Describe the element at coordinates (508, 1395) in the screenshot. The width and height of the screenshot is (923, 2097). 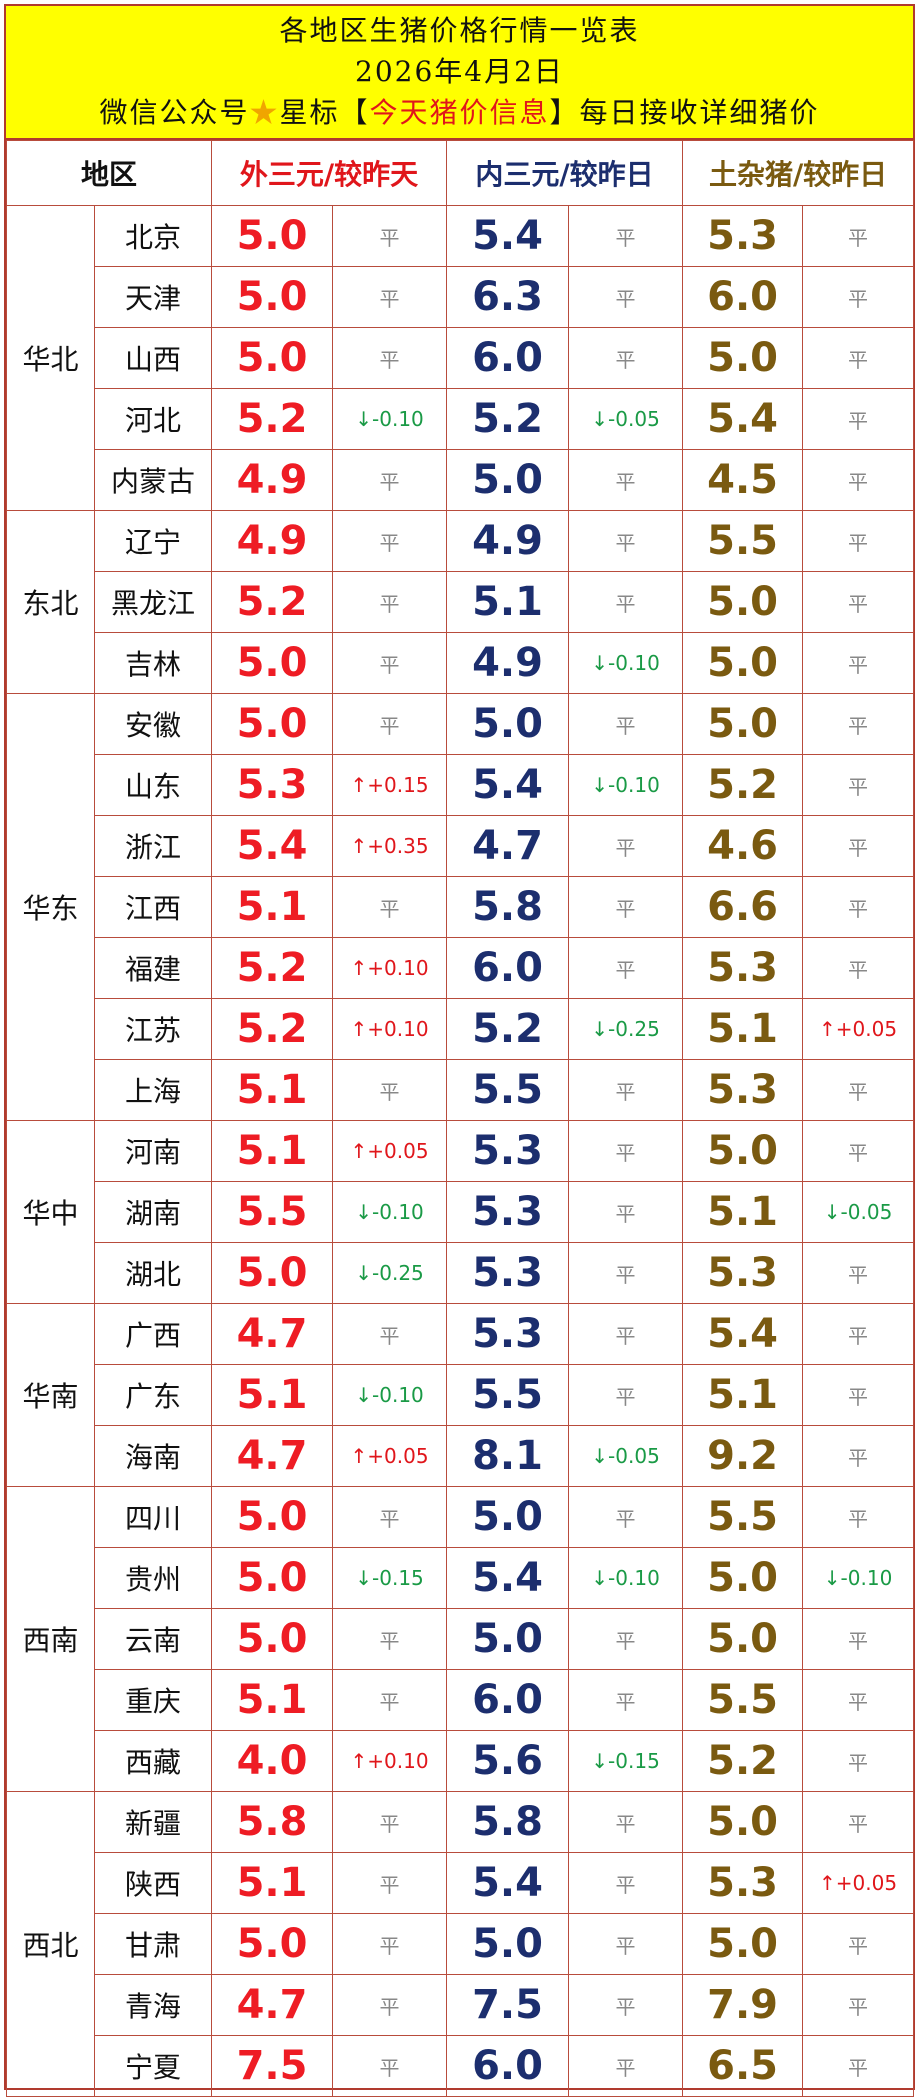
I see `inner-price: 5.5` at that location.